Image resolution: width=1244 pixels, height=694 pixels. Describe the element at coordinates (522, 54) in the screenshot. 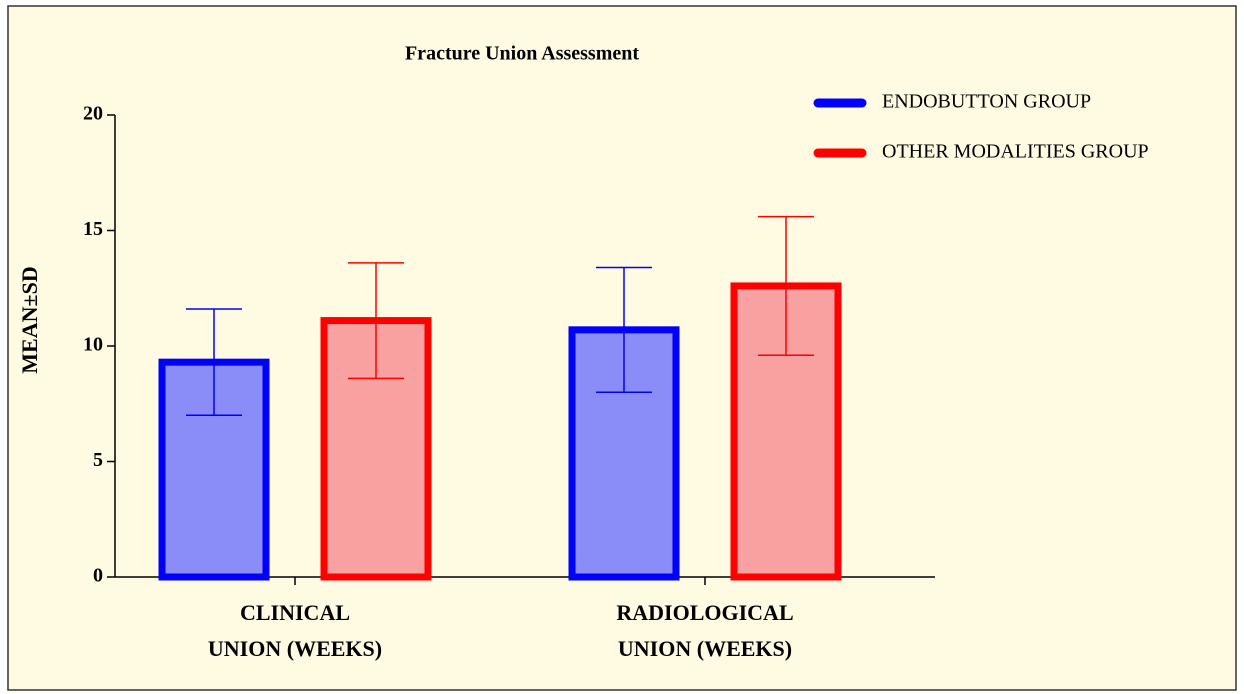

I see `chart-title: Fracture Union Assessment` at that location.